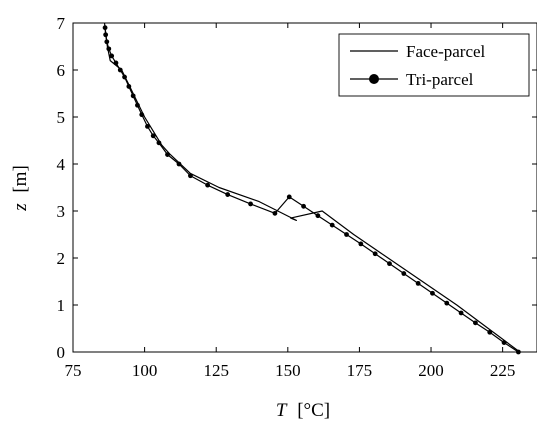 The width and height of the screenshot is (537, 424). I want to click on y-tick-label: 0, so click(61, 352).